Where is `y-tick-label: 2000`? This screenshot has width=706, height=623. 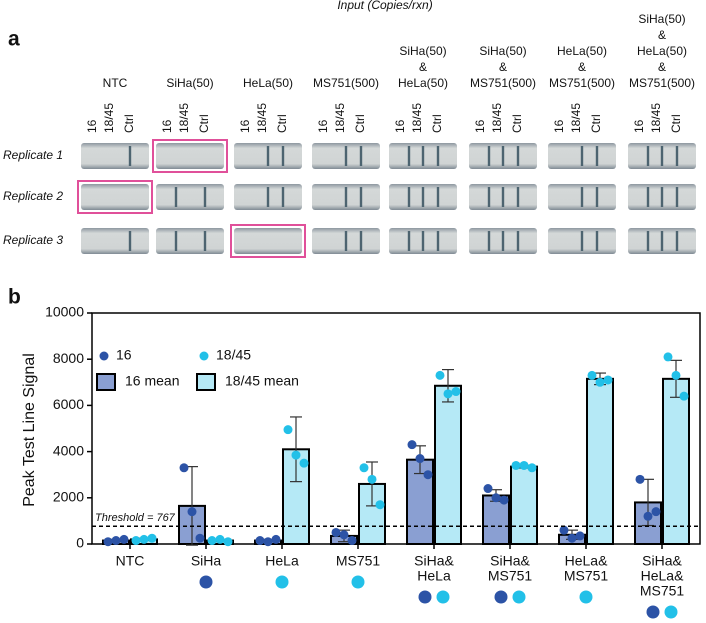 y-tick-label: 2000 is located at coordinates (68, 497).